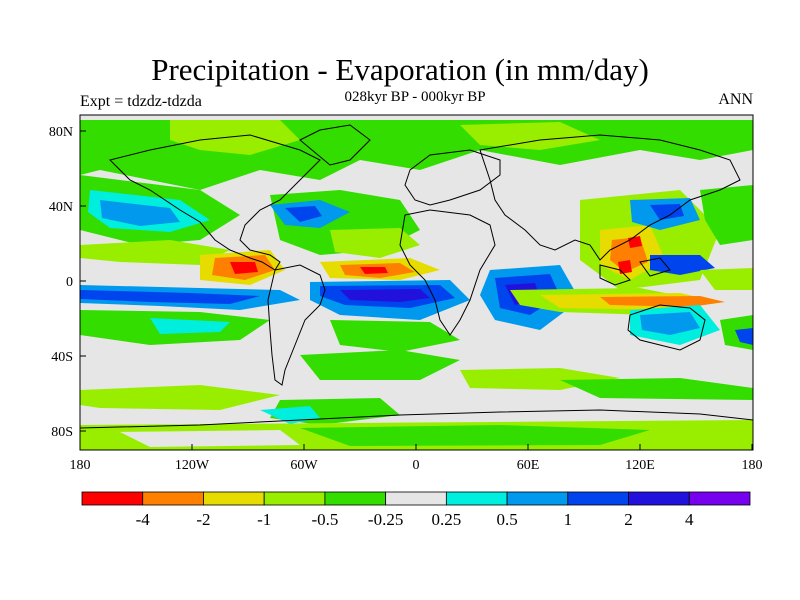 The height and width of the screenshot is (600, 800). I want to click on colorbar-label: -1, so click(264, 519).